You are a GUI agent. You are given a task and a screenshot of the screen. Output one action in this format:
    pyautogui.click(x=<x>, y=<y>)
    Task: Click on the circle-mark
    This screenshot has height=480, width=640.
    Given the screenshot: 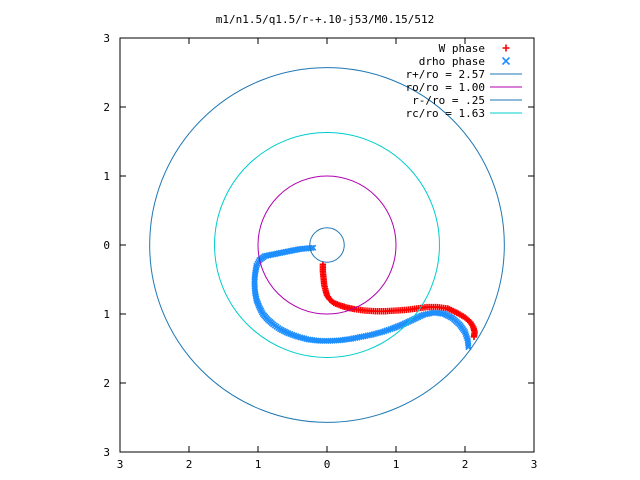 What is the action you would take?
    pyautogui.click(x=327, y=245)
    